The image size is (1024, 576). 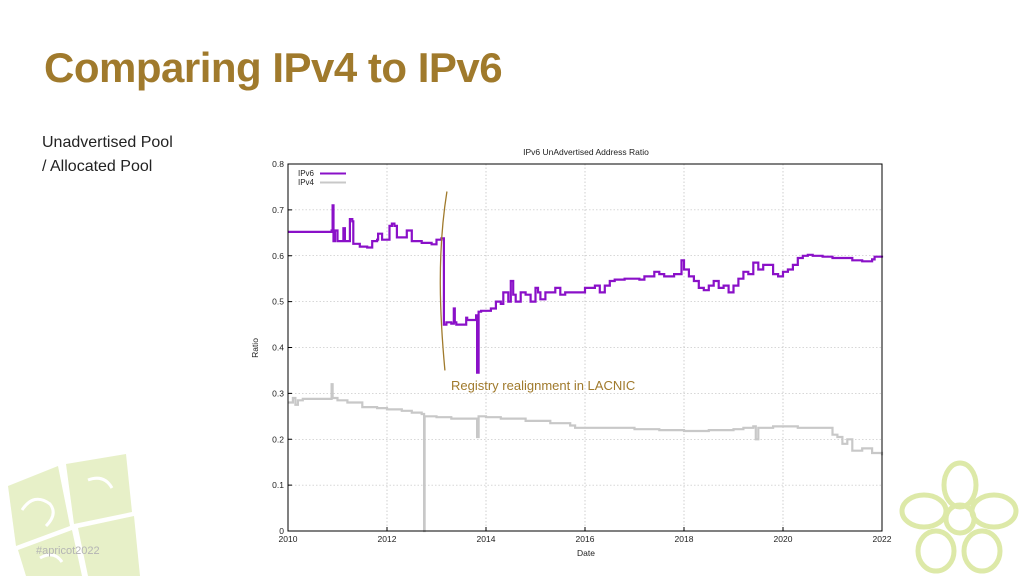 I want to click on caption-line-1: Unadvertised Pool, so click(x=107, y=142).